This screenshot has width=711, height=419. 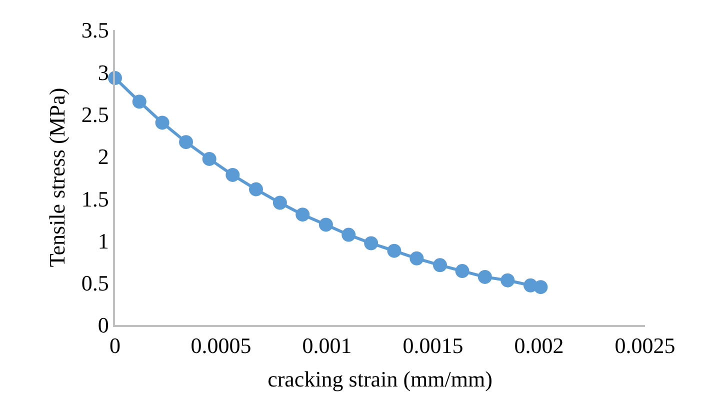 What do you see at coordinates (95, 283) in the screenshot?
I see `y-tick-label: 0.5` at bounding box center [95, 283].